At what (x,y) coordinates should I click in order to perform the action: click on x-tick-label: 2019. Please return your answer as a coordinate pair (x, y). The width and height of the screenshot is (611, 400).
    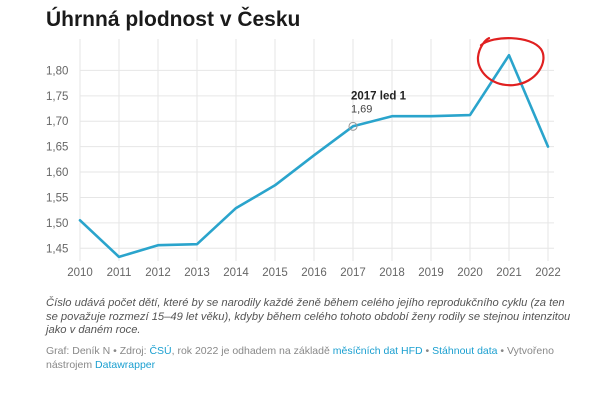
    Looking at the image, I should click on (431, 273).